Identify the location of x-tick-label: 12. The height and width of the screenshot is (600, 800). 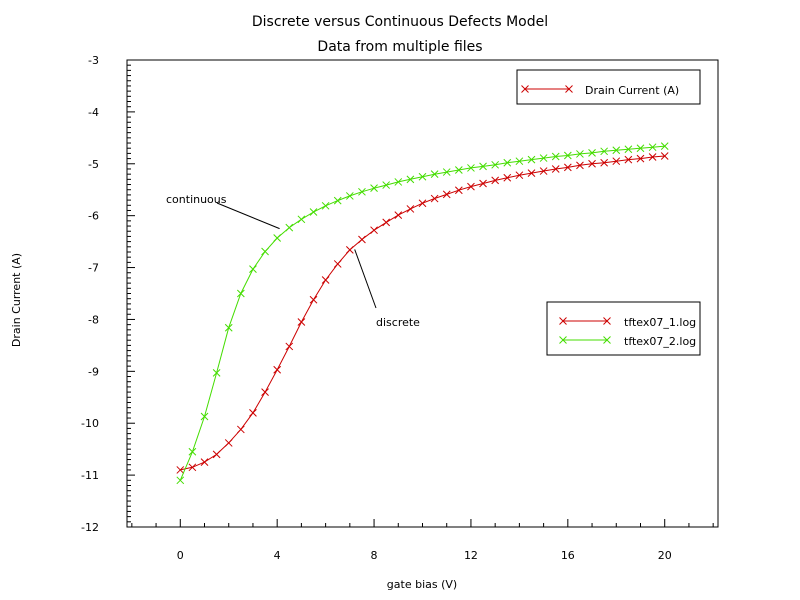
(471, 555).